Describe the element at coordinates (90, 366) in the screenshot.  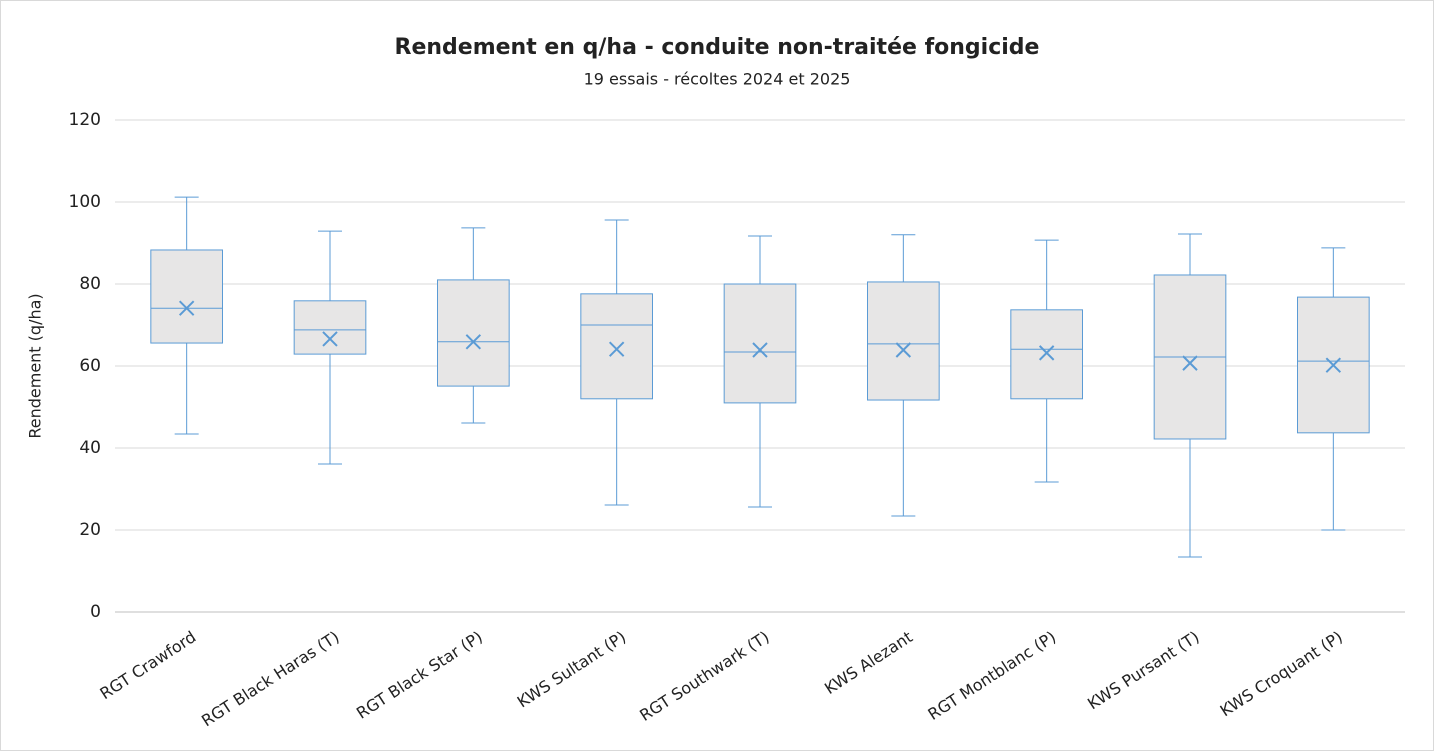
I see `y-tick-label: 60` at that location.